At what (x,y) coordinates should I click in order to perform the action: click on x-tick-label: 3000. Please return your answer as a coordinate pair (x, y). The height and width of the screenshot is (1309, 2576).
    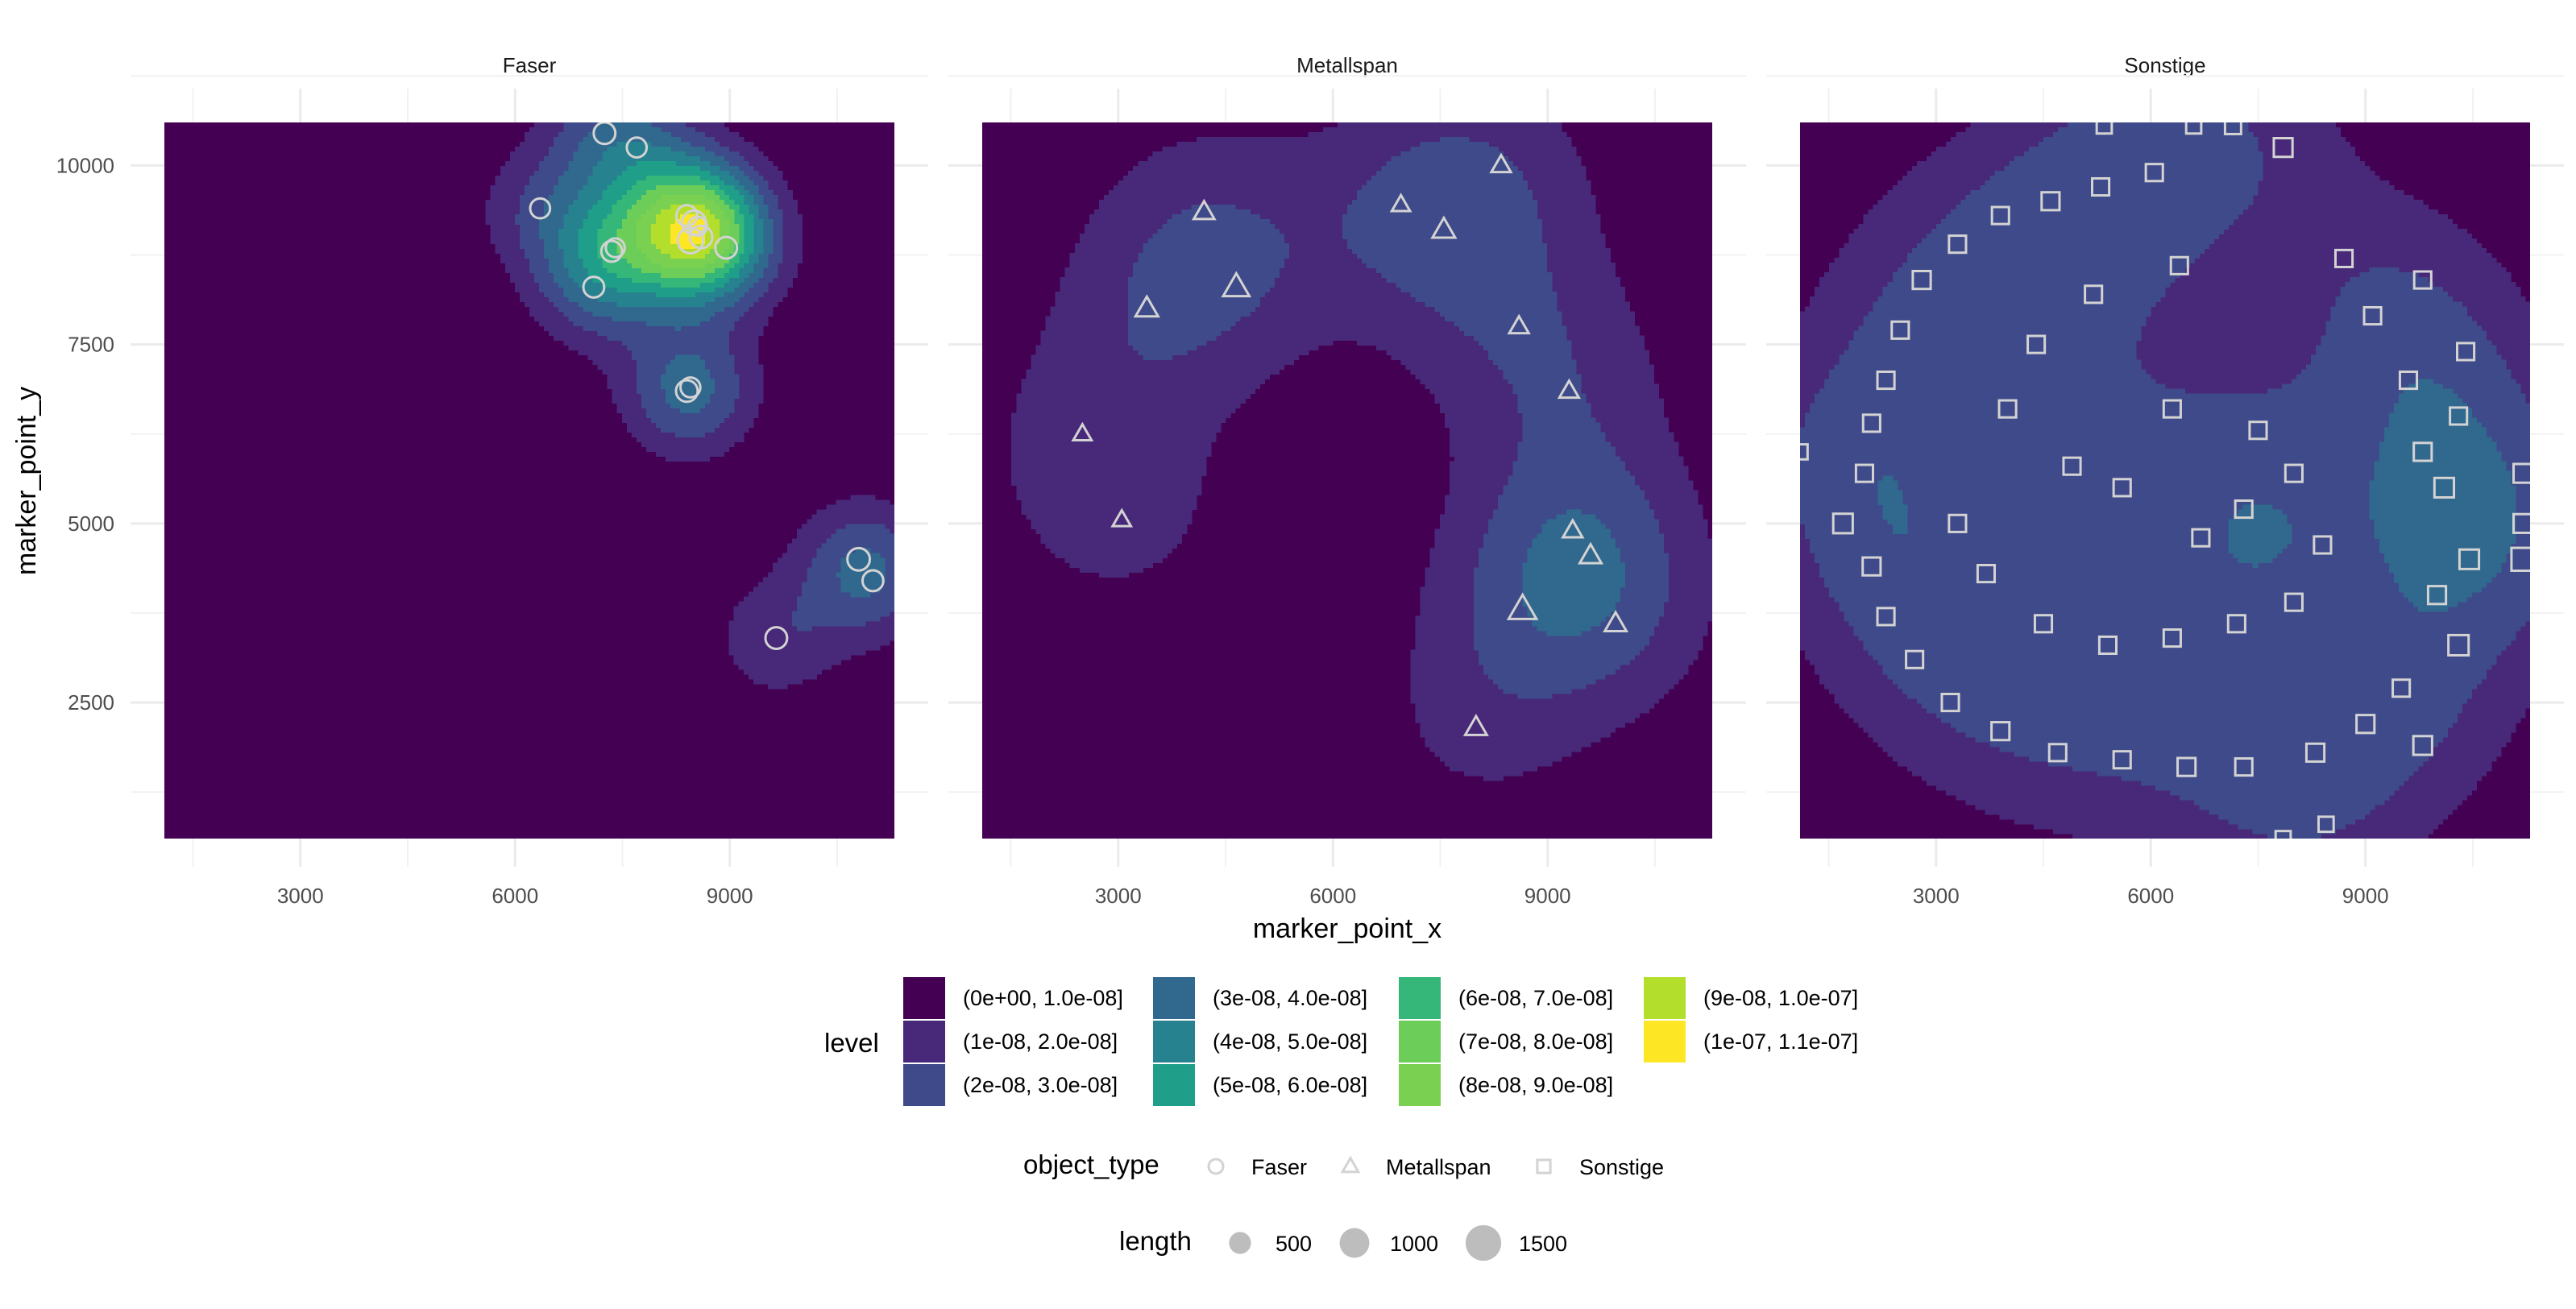
    Looking at the image, I should click on (300, 896).